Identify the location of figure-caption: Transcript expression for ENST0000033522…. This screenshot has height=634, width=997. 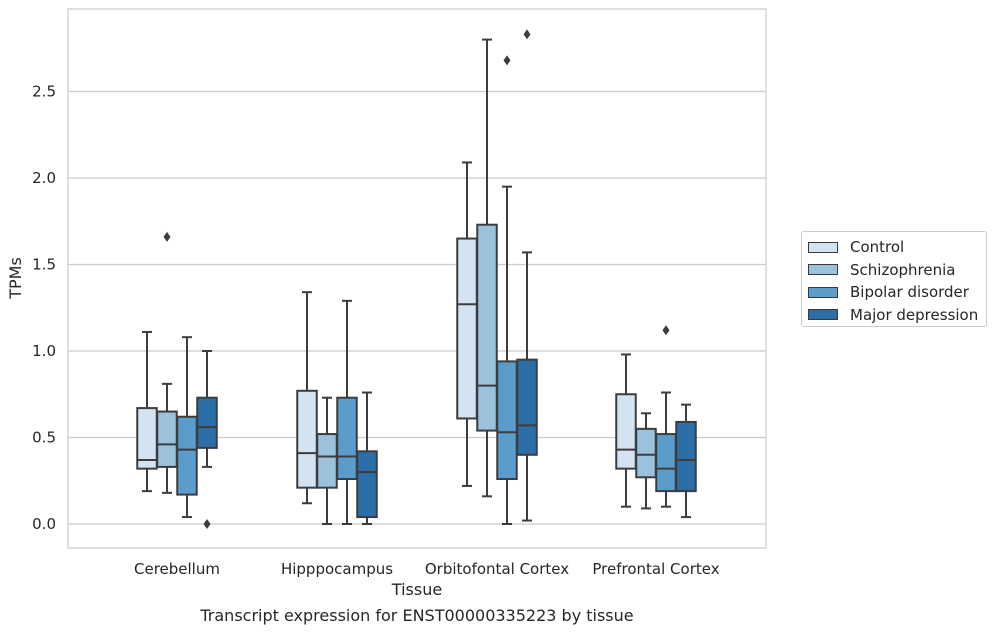
(417, 615).